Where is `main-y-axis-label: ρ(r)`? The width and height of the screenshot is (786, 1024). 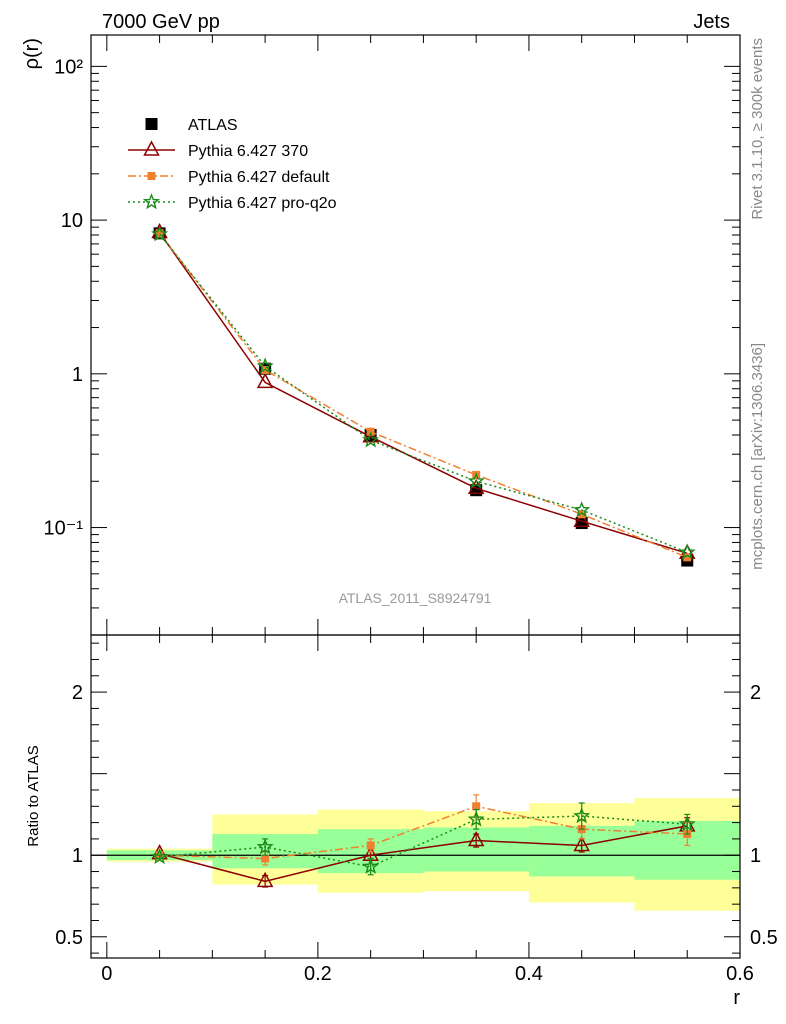
main-y-axis-label: ρ(r) is located at coordinates (32, 53).